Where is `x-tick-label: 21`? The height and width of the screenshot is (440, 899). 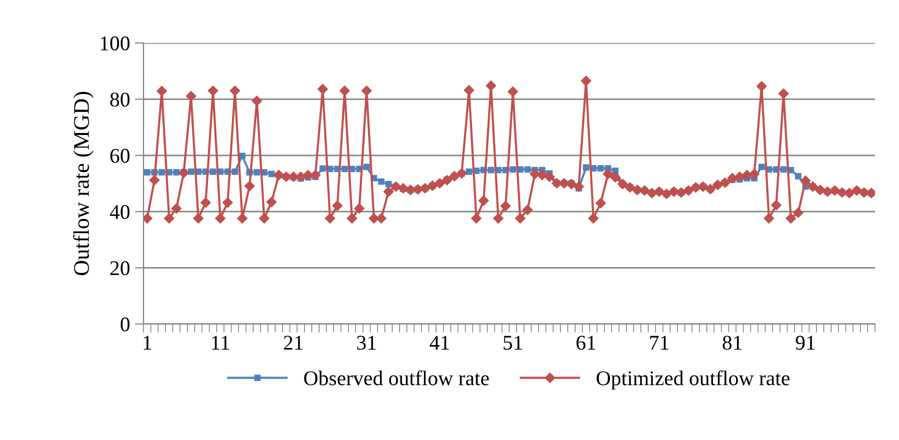
x-tick-label: 21 is located at coordinates (293, 343).